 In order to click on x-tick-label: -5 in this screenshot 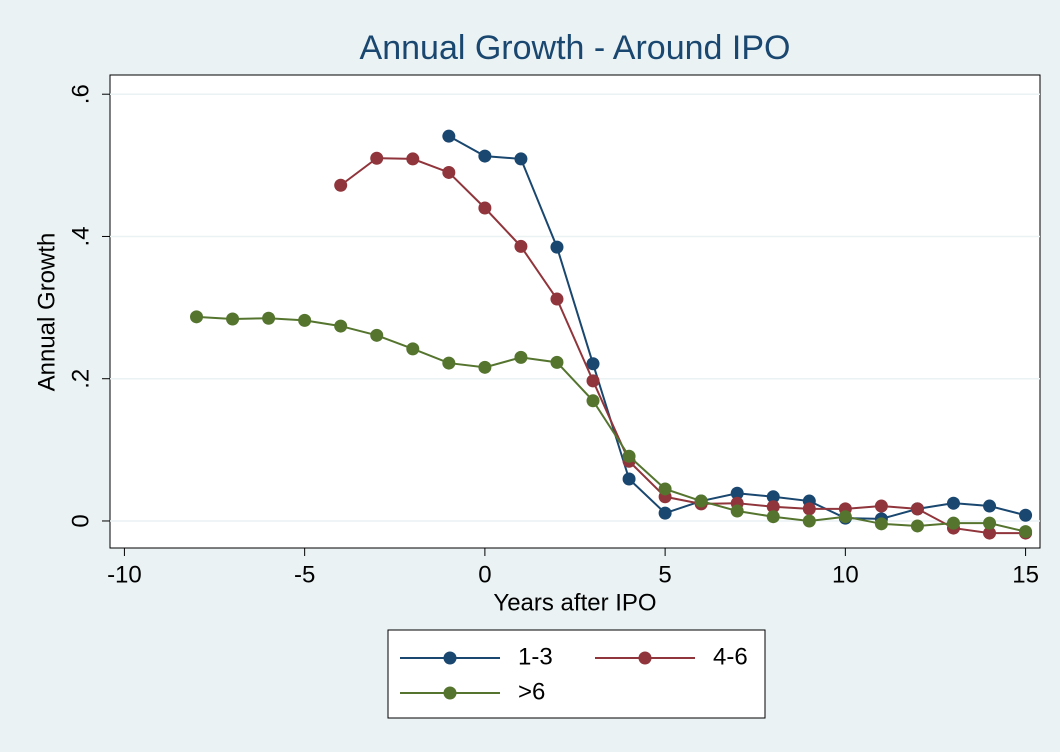, I will do `click(304, 574)`.